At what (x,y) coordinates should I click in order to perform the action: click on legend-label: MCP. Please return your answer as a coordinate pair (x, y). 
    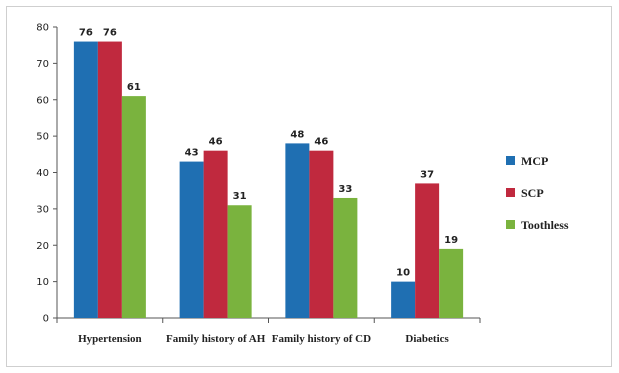
    Looking at the image, I should click on (534, 161).